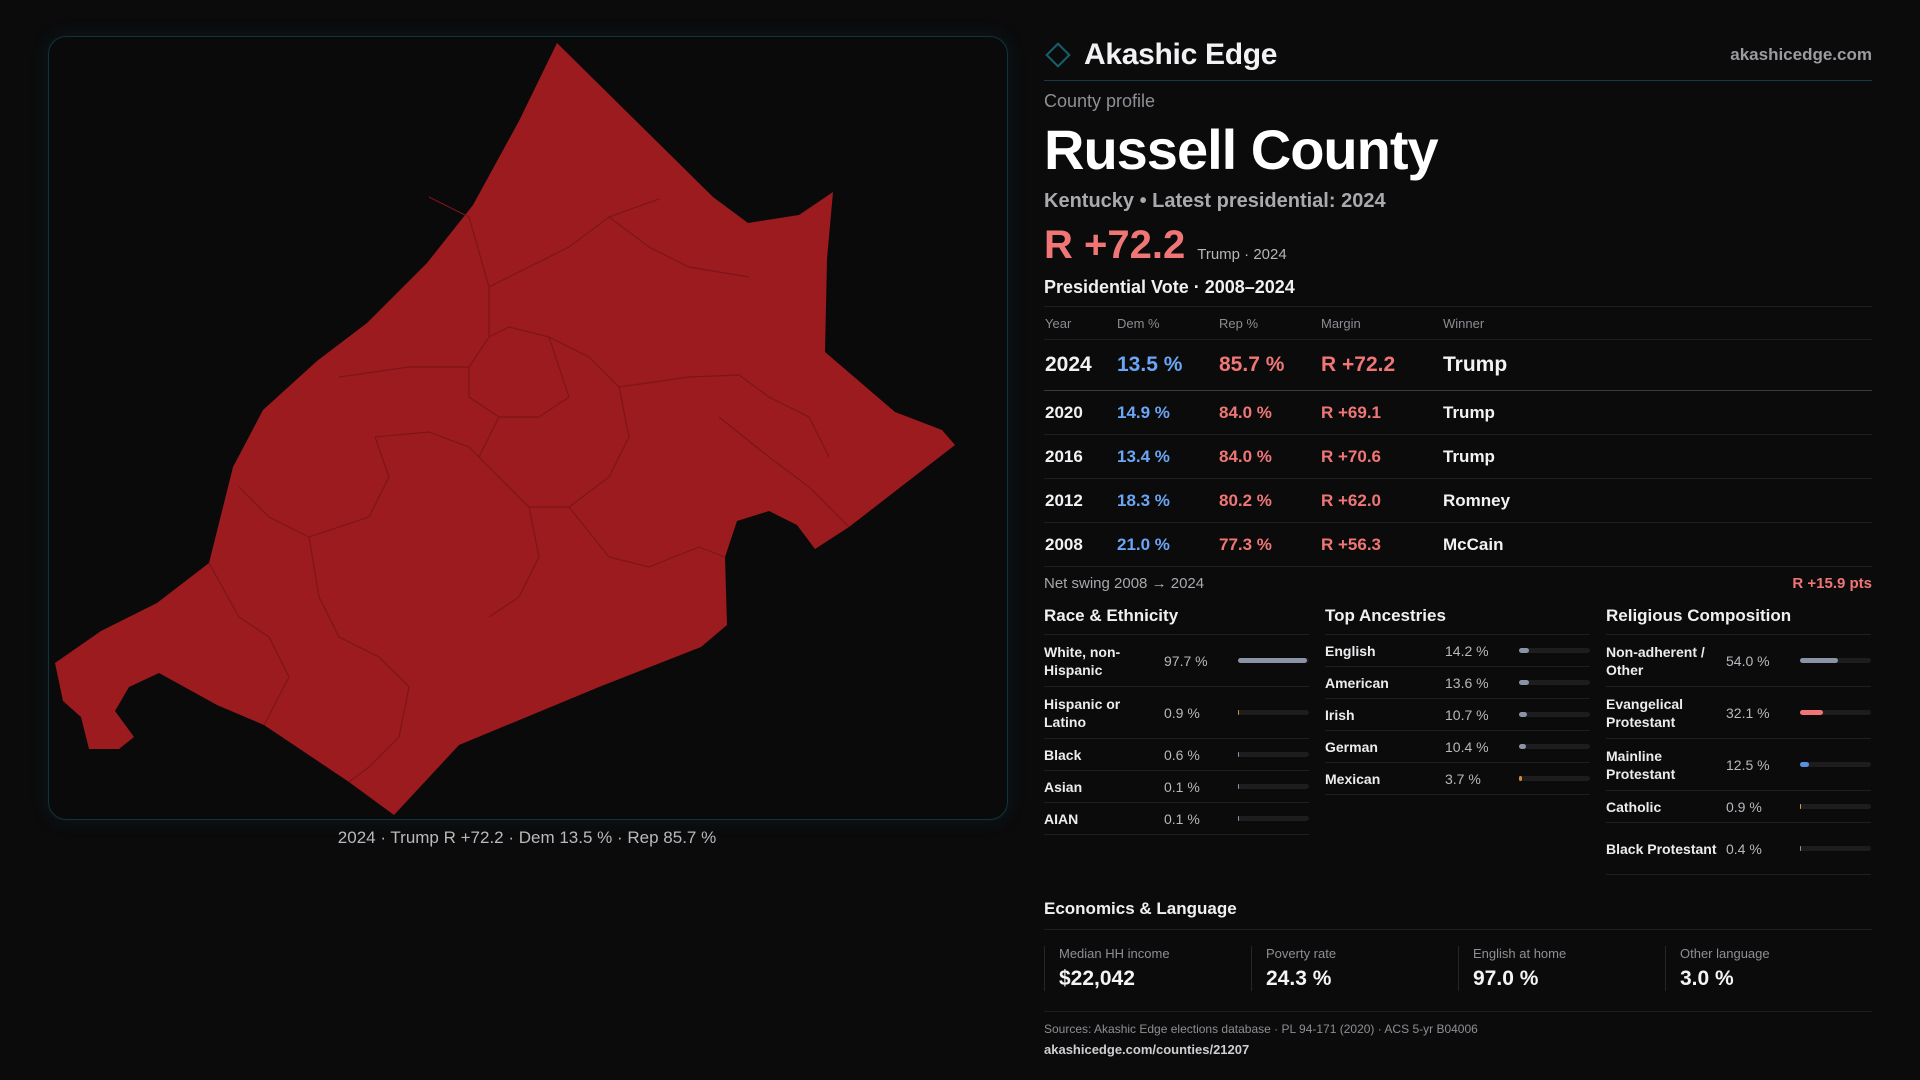  I want to click on cell-year: 2024, so click(1080, 365).